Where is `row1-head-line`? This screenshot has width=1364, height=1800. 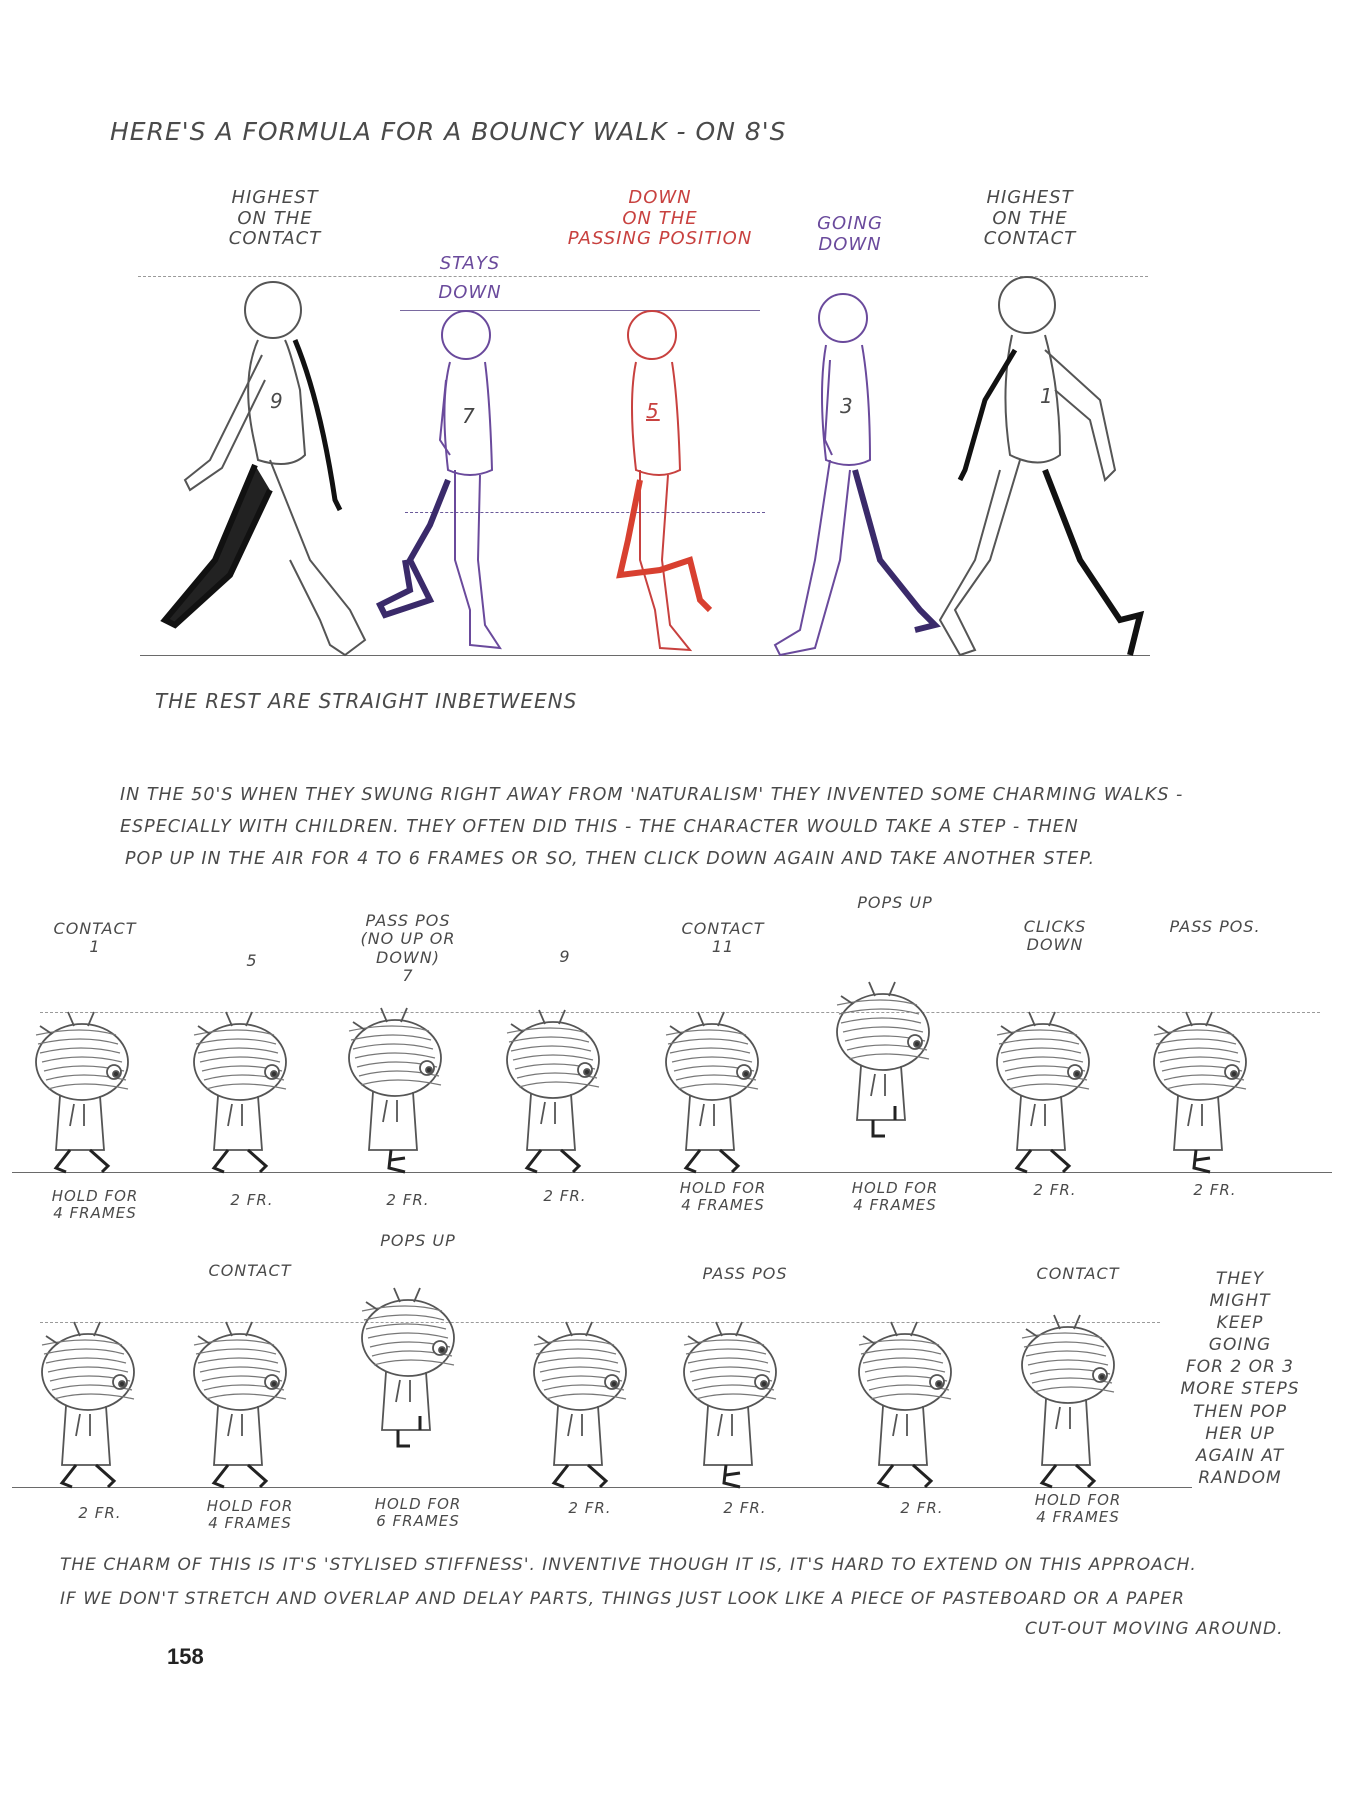
row1-head-line is located at coordinates (680, 1012).